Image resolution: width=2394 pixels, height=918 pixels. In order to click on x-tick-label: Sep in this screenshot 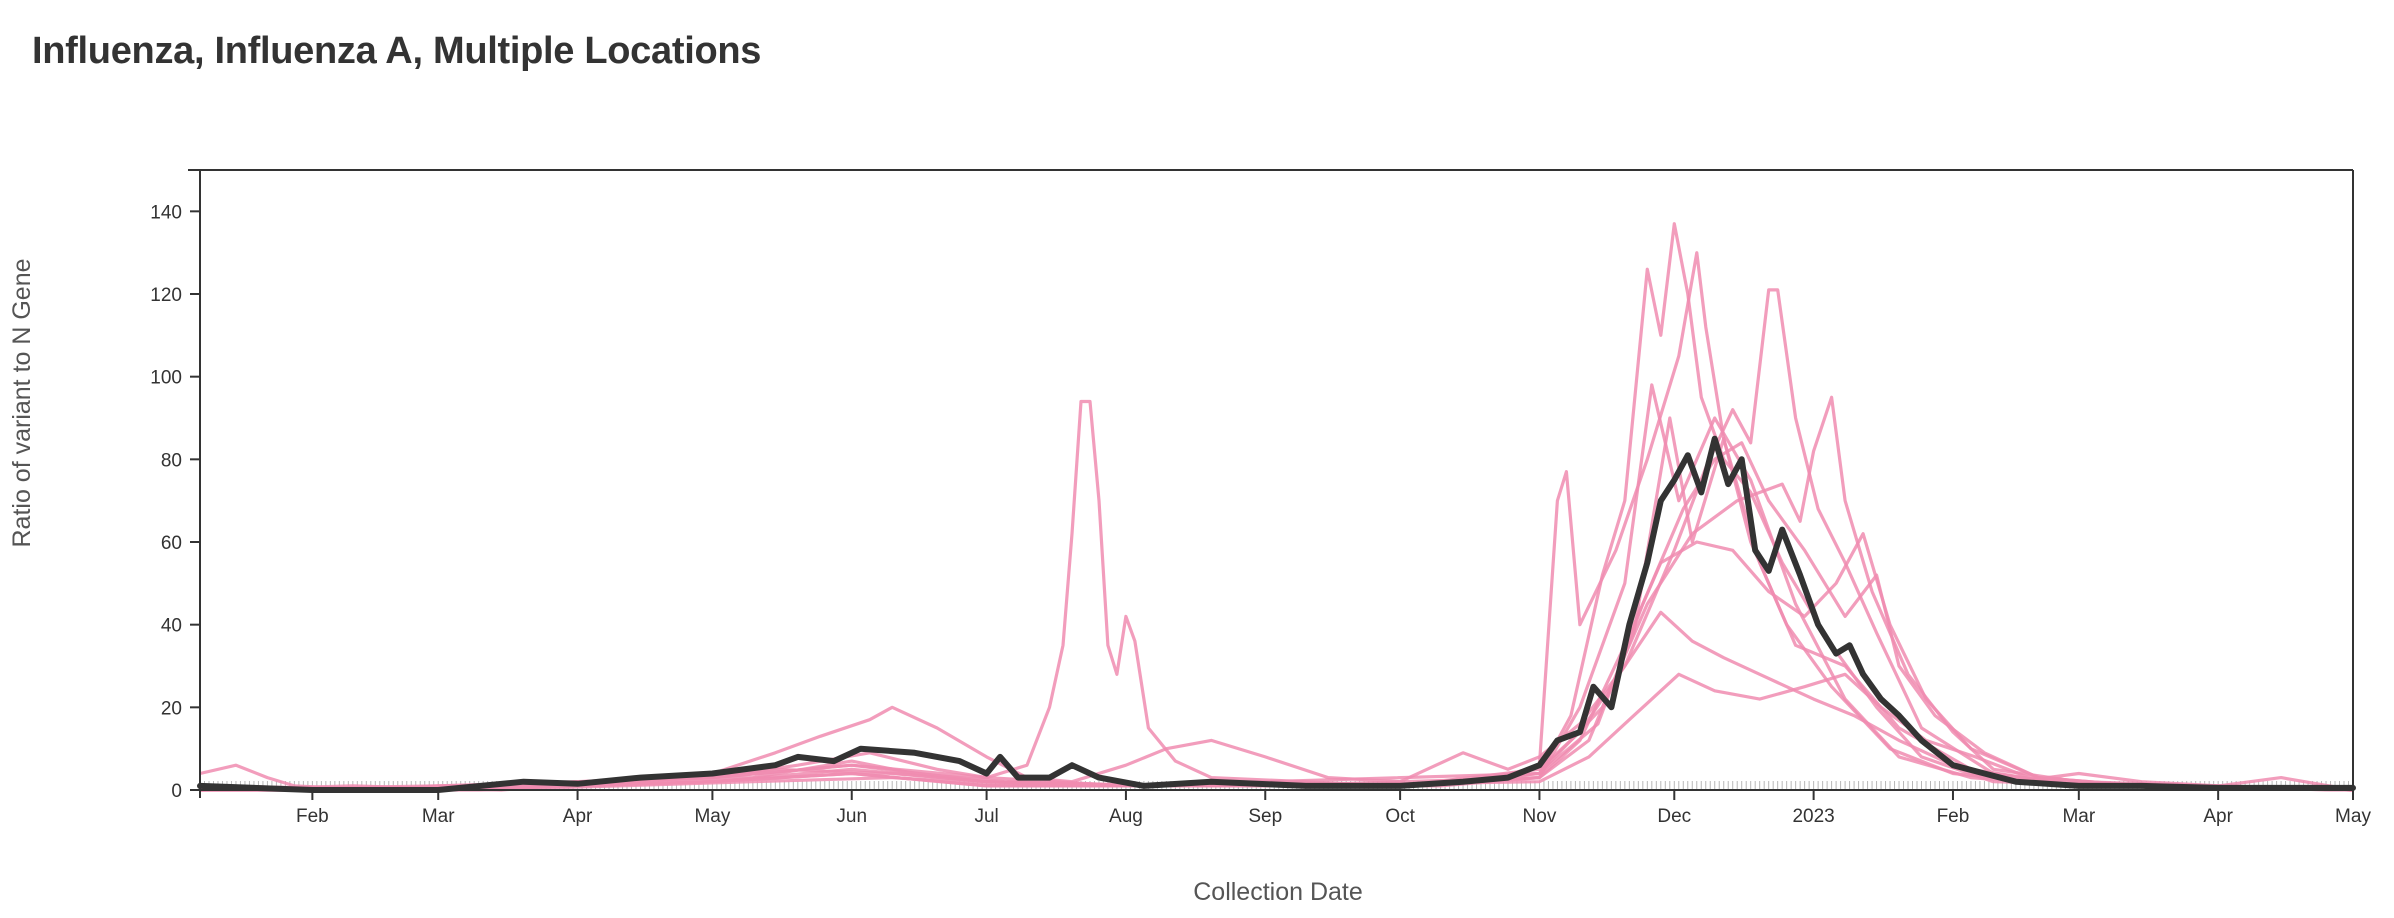, I will do `click(1265, 816)`.